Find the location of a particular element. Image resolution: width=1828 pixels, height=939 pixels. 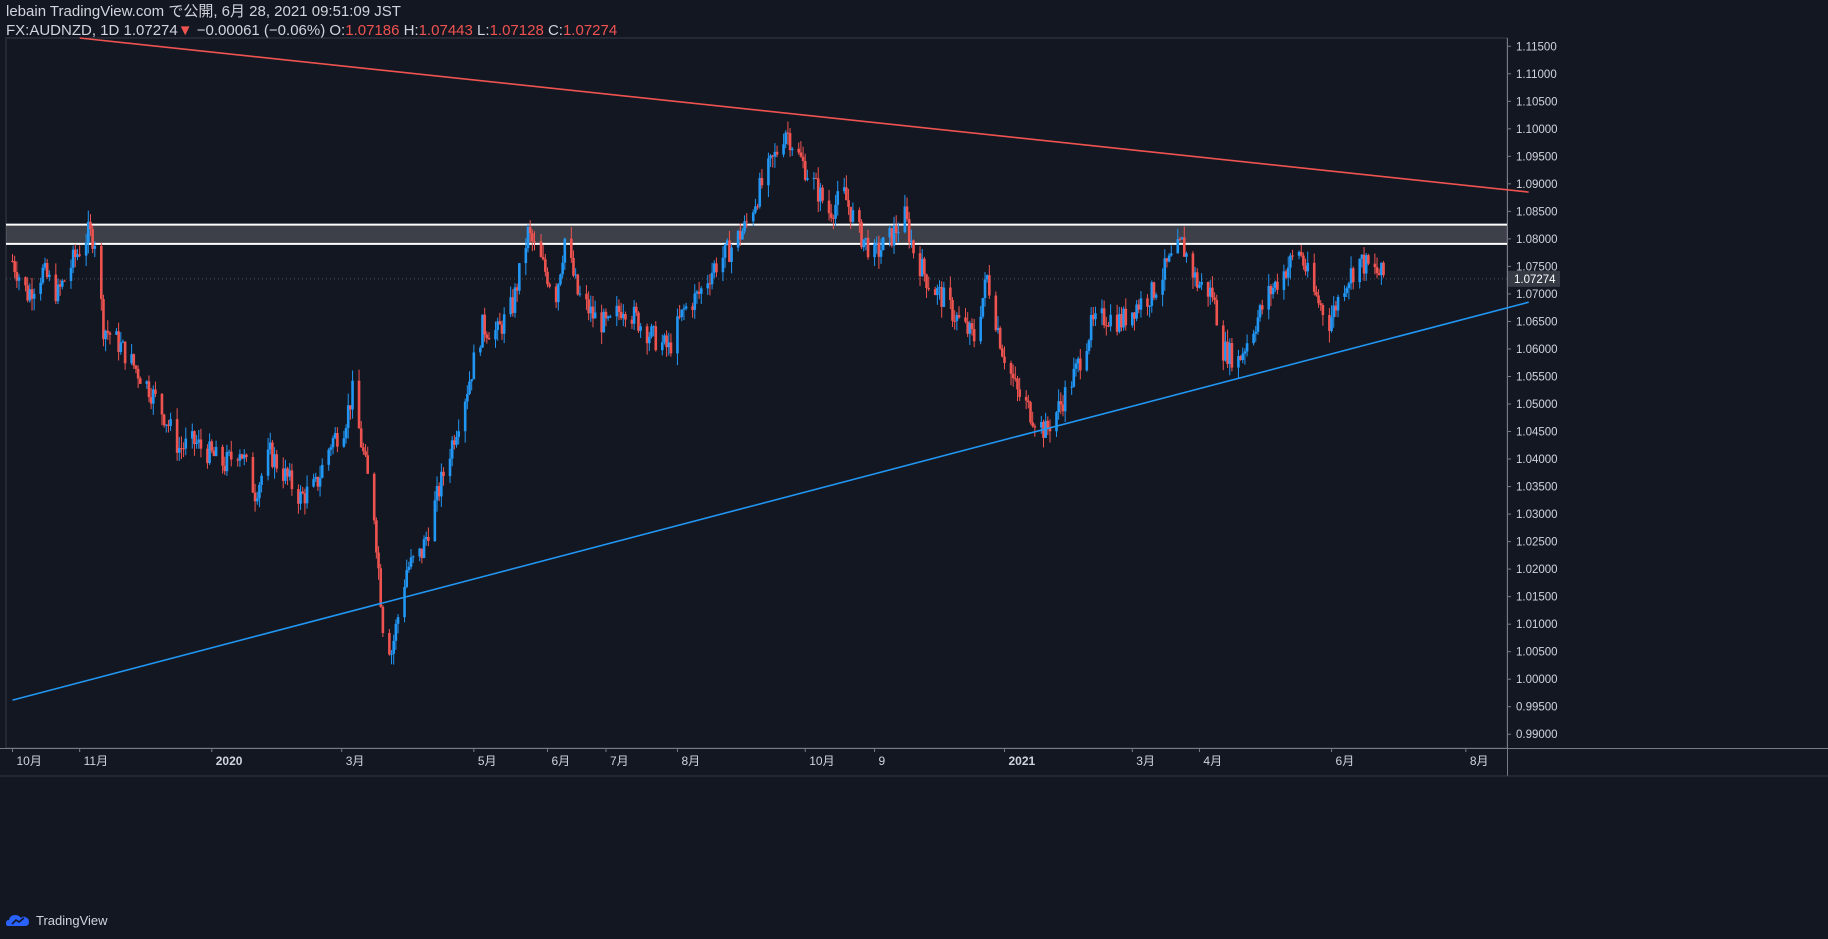

price-tick-label: 1.04500 is located at coordinates (1537, 433).